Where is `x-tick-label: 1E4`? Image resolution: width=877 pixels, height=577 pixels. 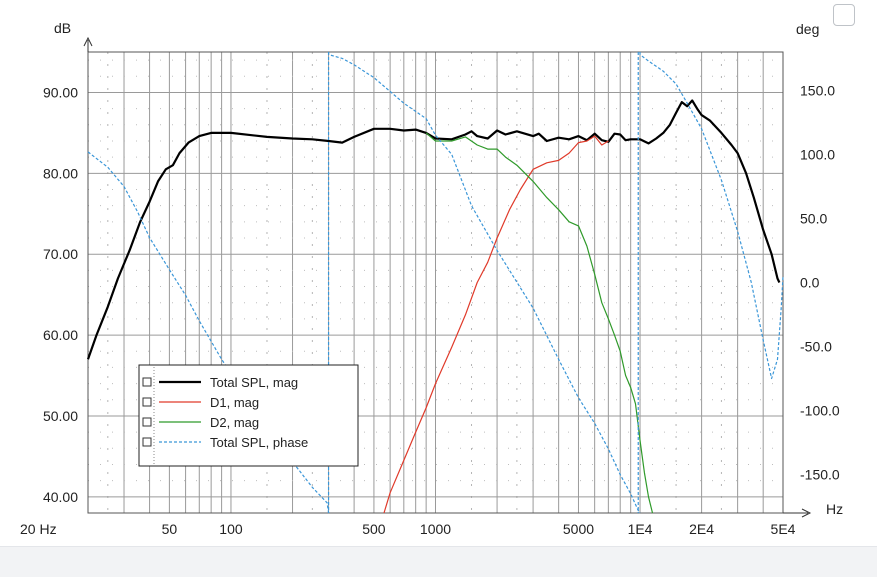
x-tick-label: 1E4 is located at coordinates (640, 529).